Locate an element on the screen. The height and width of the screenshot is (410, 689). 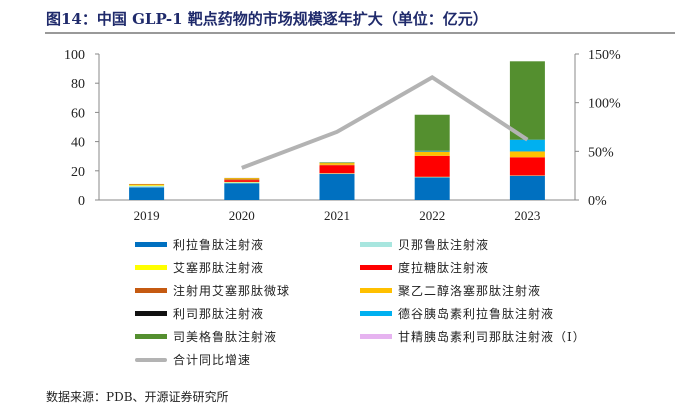
legend-label: 利拉鲁肽注射液 is located at coordinates (219, 245).